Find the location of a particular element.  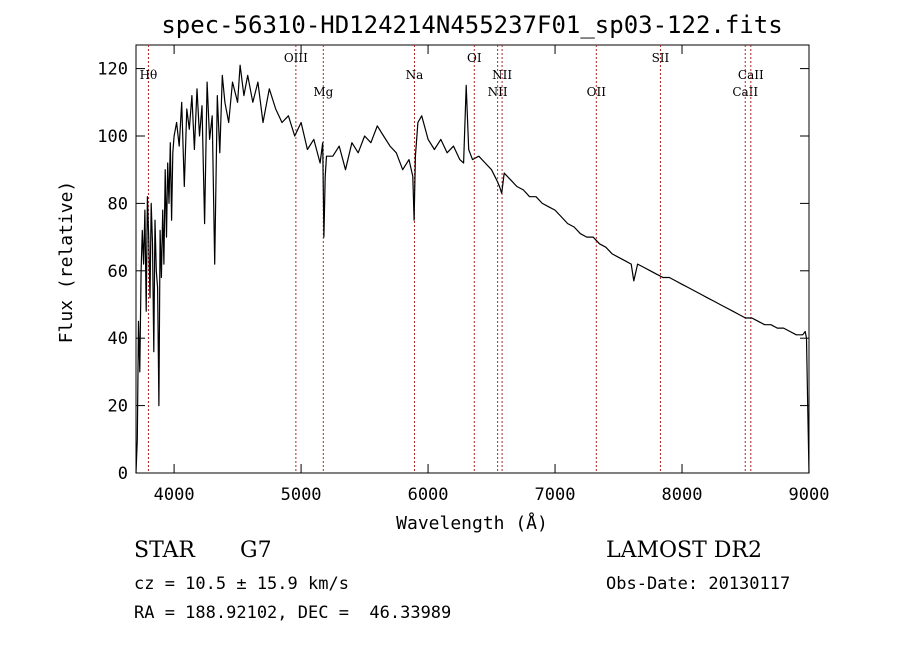

y-axis-label: Flux (relative) is located at coordinates (66, 262).